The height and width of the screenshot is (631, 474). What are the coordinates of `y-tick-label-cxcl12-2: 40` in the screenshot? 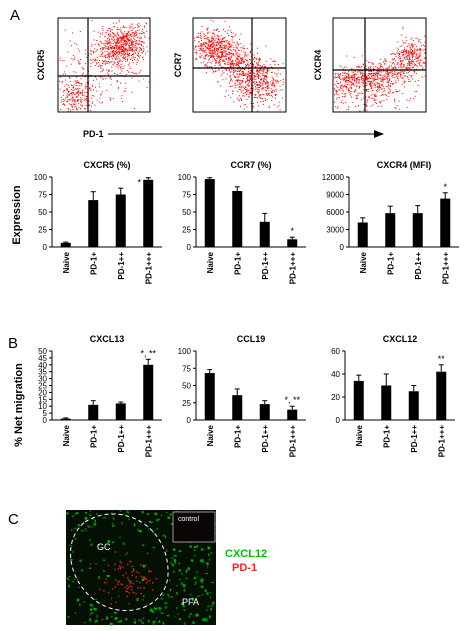 It's located at (335, 374).